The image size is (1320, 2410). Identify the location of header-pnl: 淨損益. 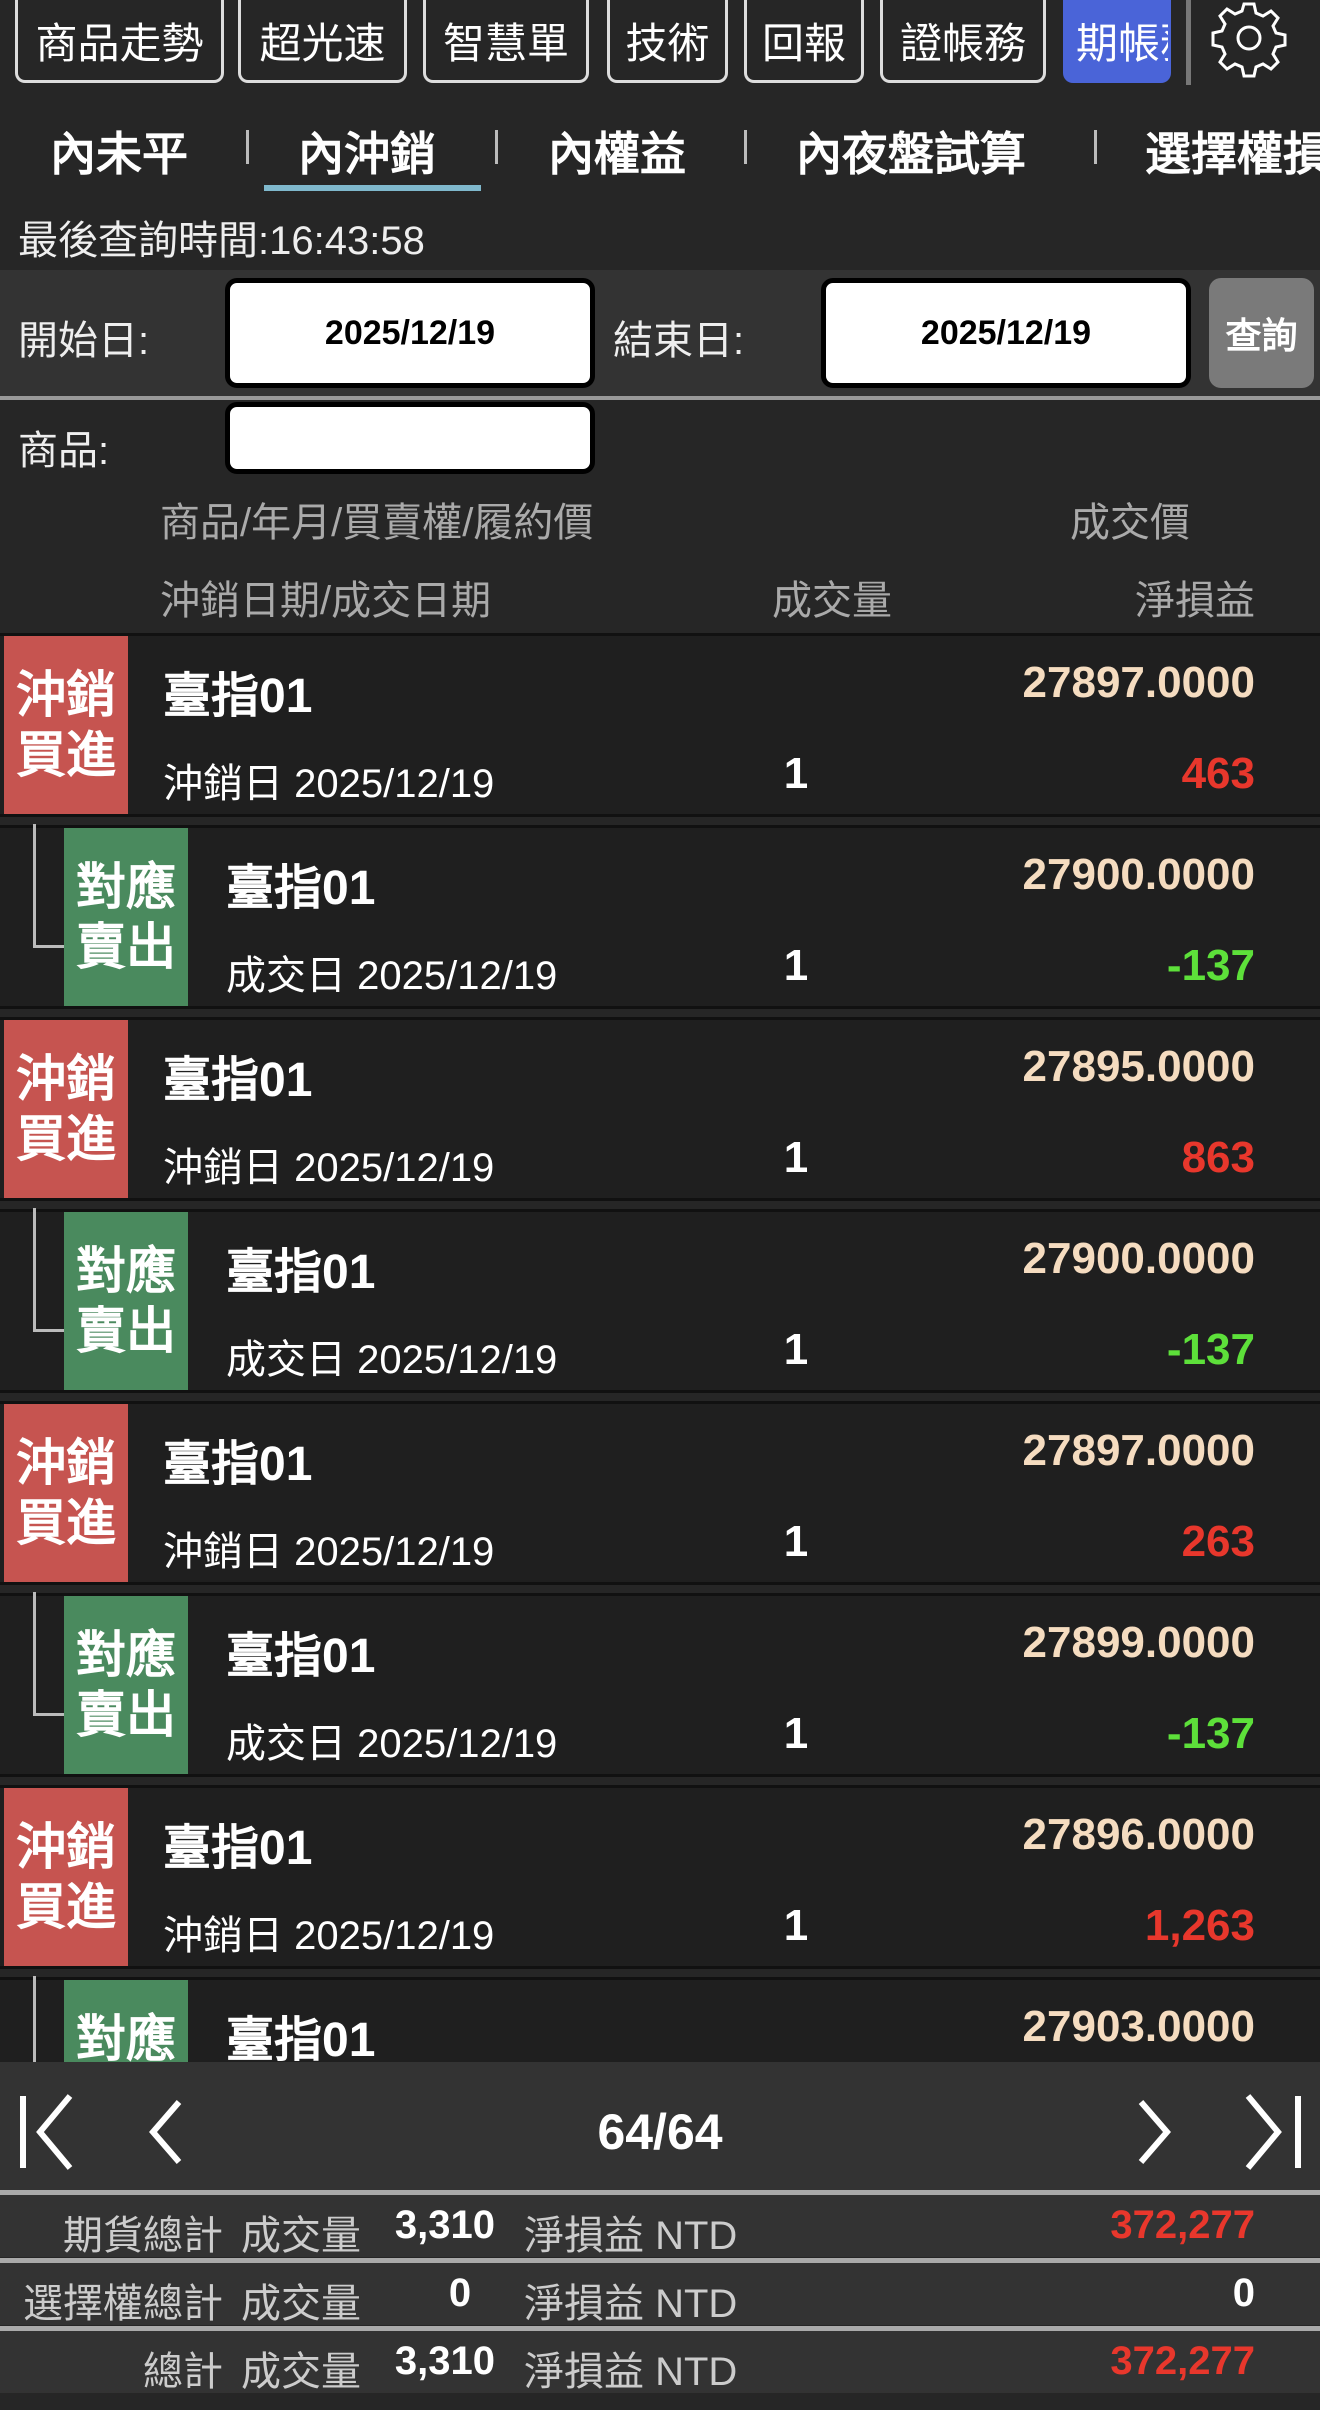
(1195, 601).